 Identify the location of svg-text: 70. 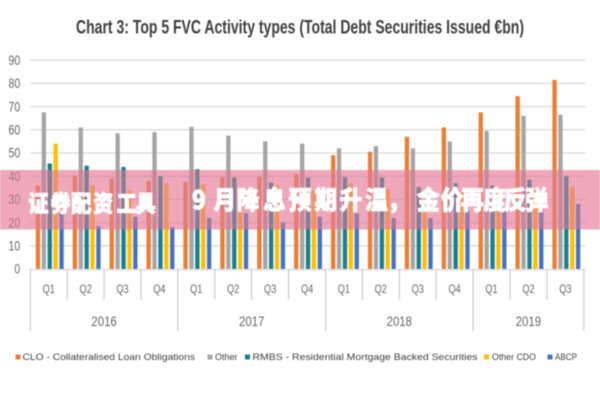
(15, 106).